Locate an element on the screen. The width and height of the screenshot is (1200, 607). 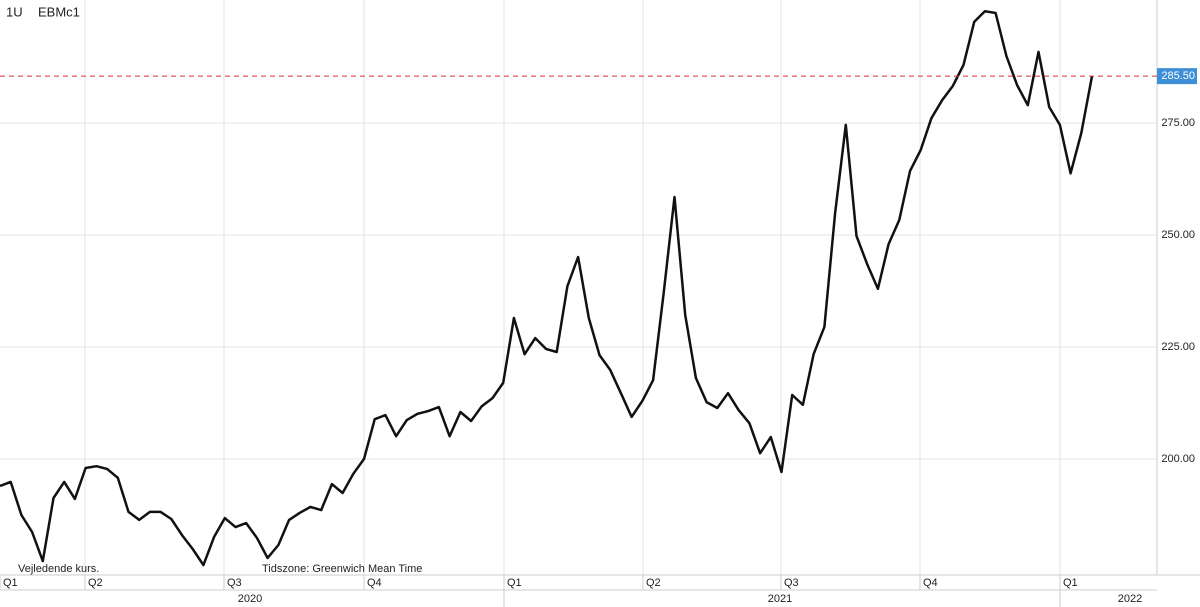
year-label: 2020 is located at coordinates (250, 599).